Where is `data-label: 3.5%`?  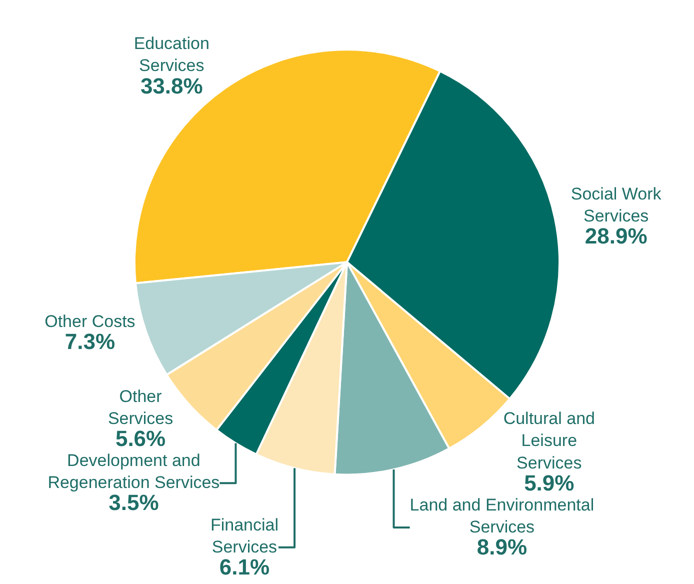 data-label: 3.5% is located at coordinates (133, 503).